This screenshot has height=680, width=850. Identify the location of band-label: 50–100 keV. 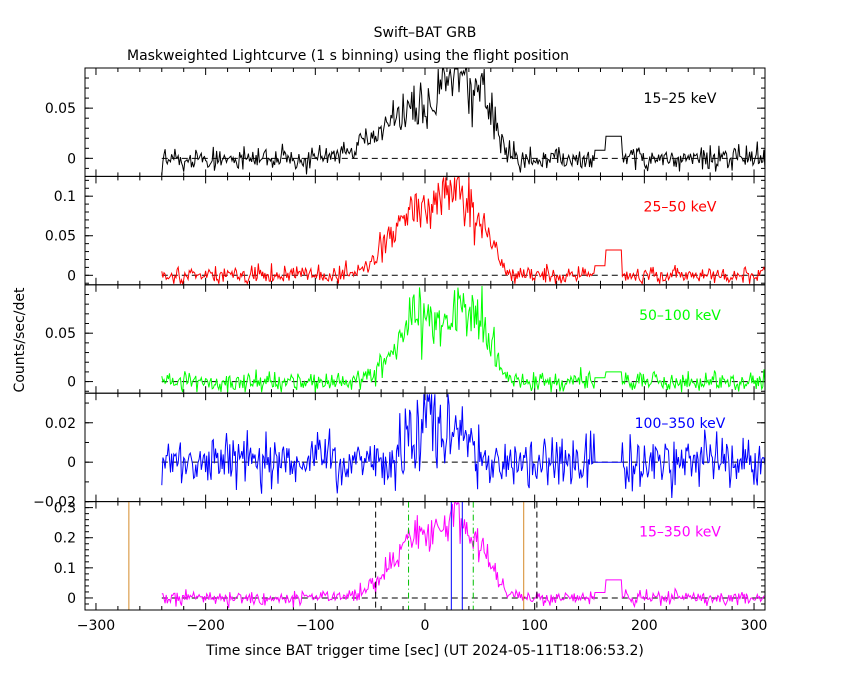
(680, 316).